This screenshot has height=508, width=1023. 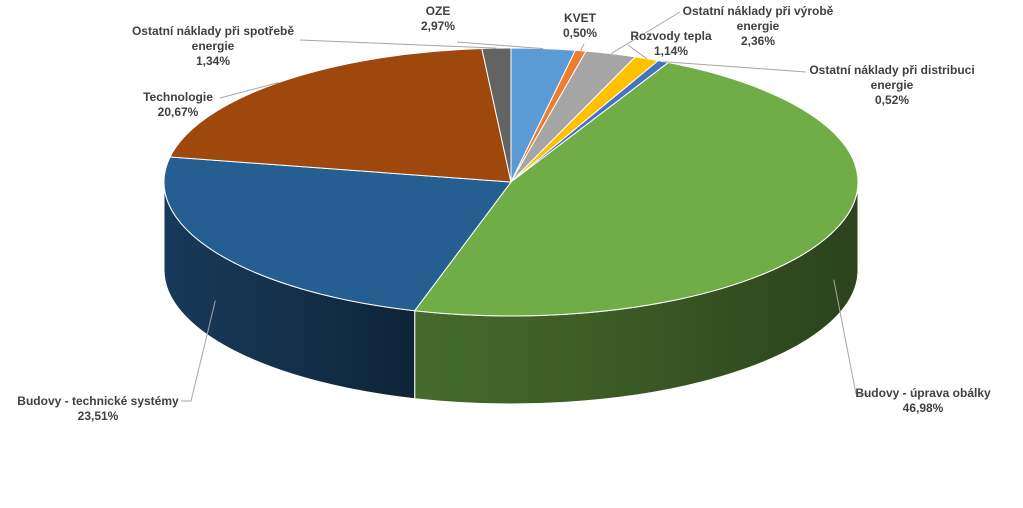 What do you see at coordinates (580, 18) in the screenshot?
I see `data-label-line: KVET` at bounding box center [580, 18].